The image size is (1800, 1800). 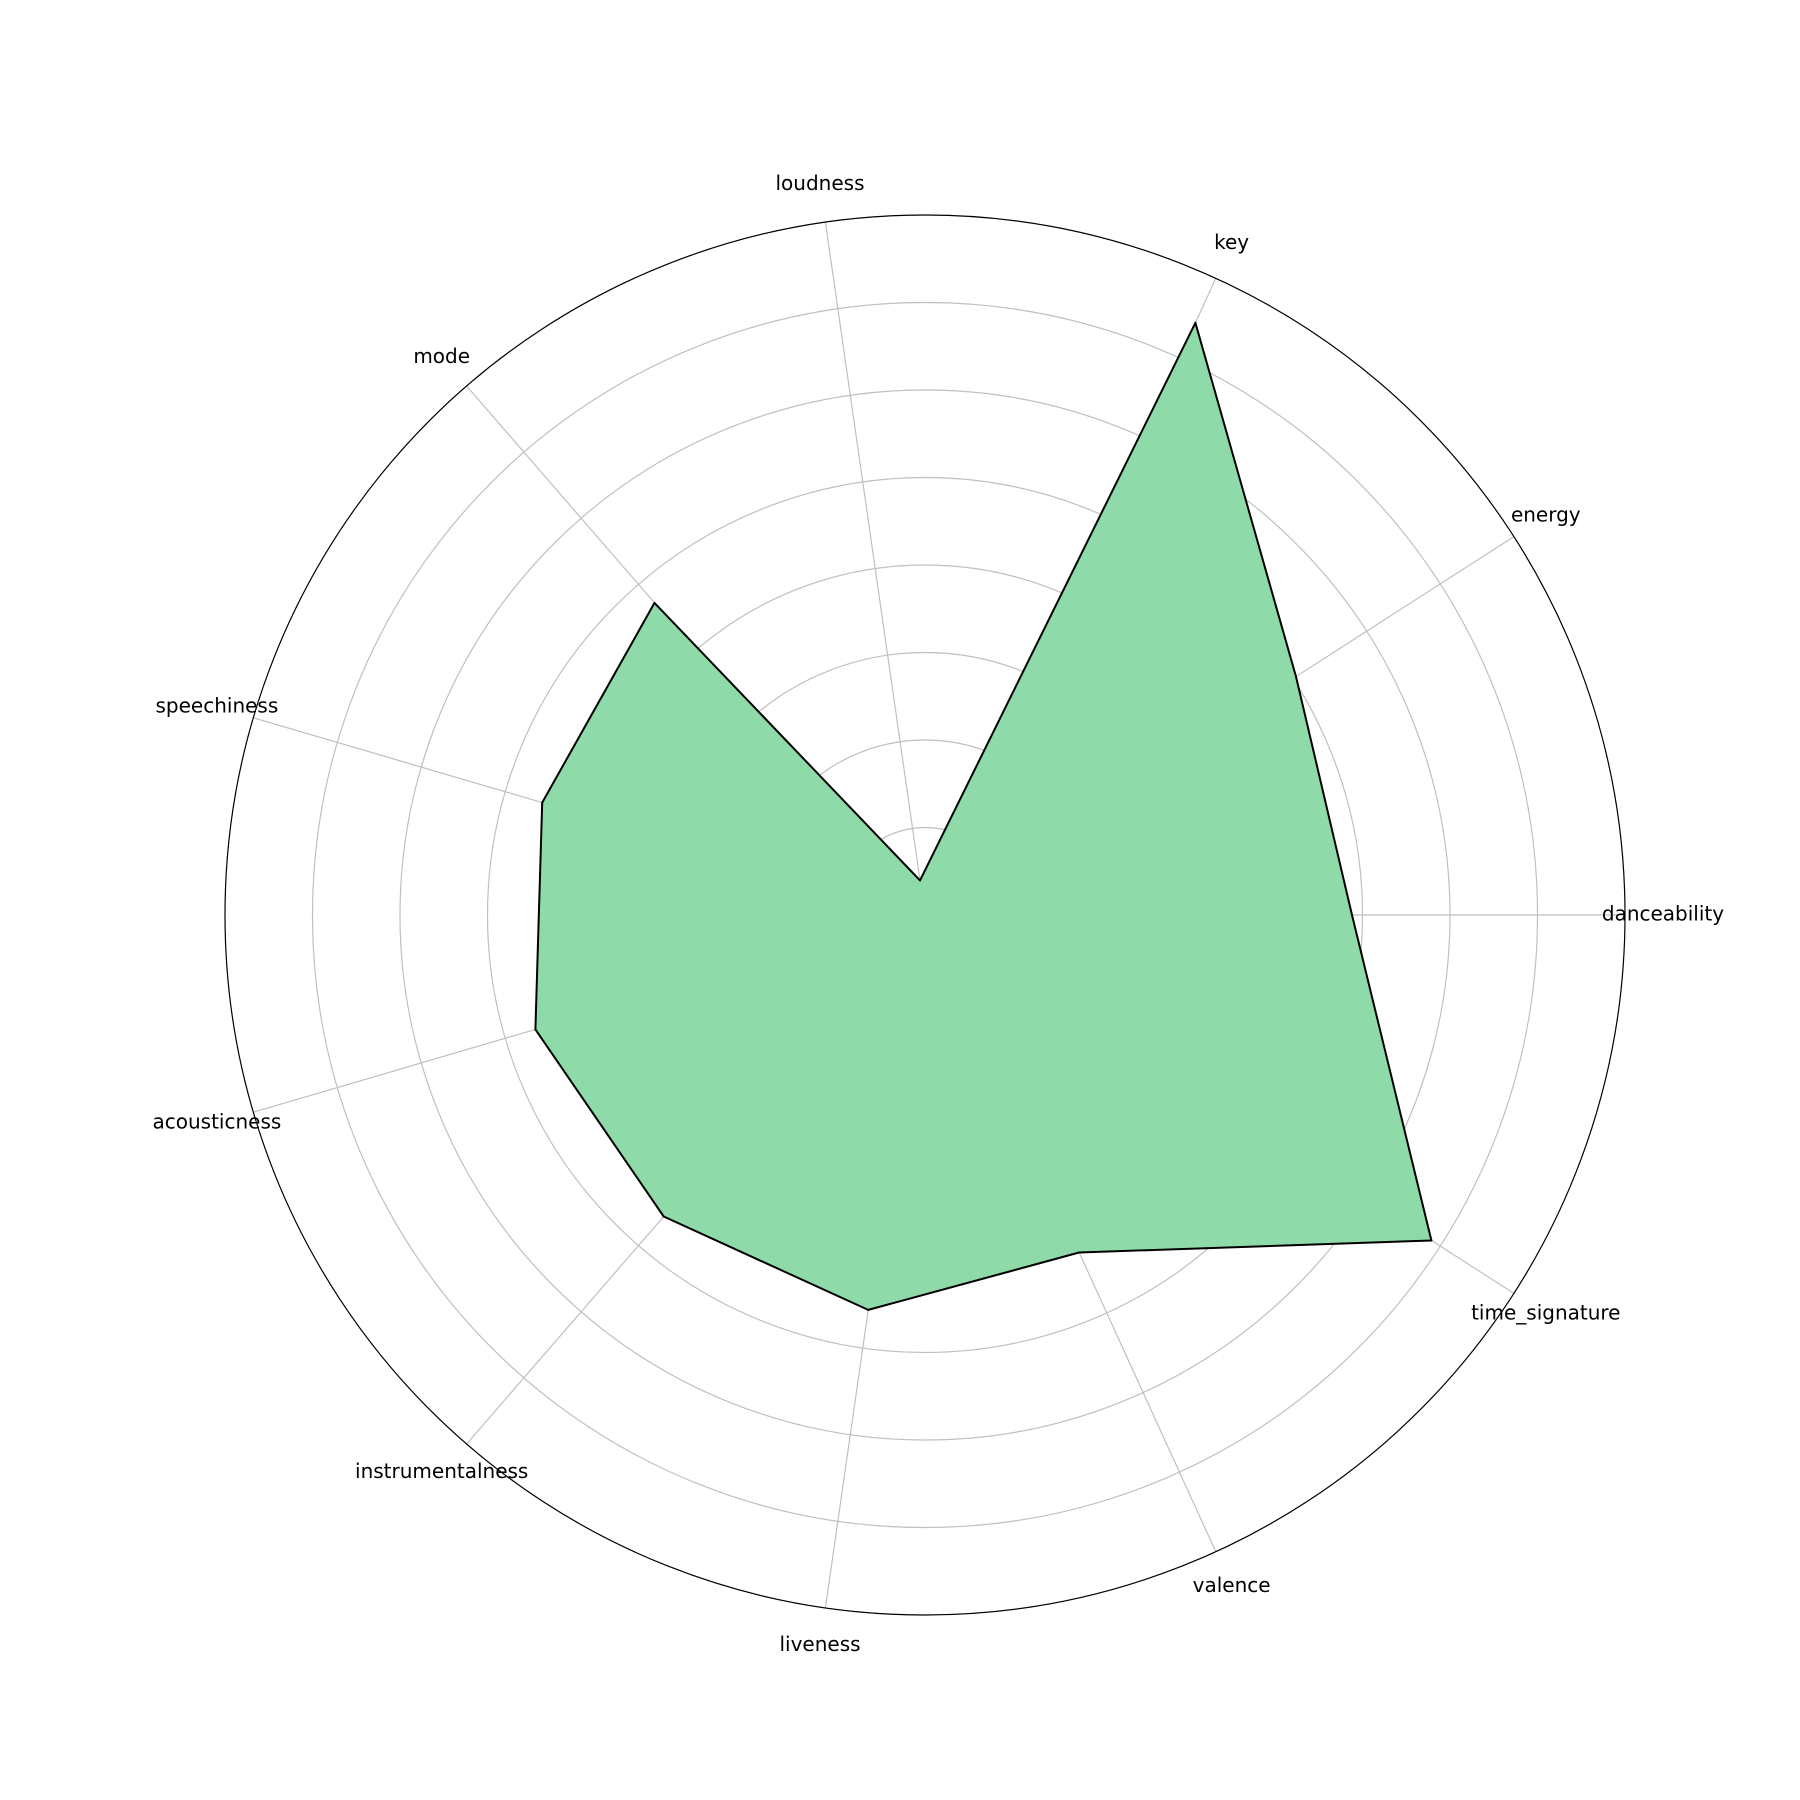 I want to click on axis-label-loudness: loudness, so click(x=820, y=183).